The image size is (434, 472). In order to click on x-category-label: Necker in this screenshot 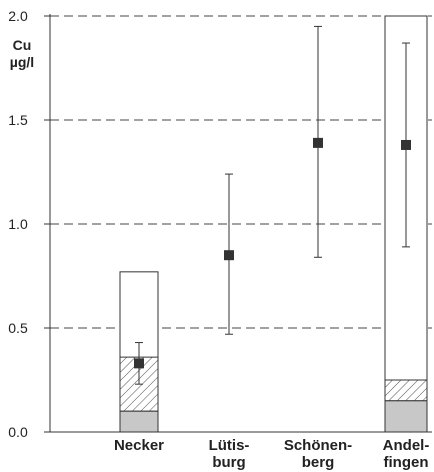, I will do `click(139, 445)`.